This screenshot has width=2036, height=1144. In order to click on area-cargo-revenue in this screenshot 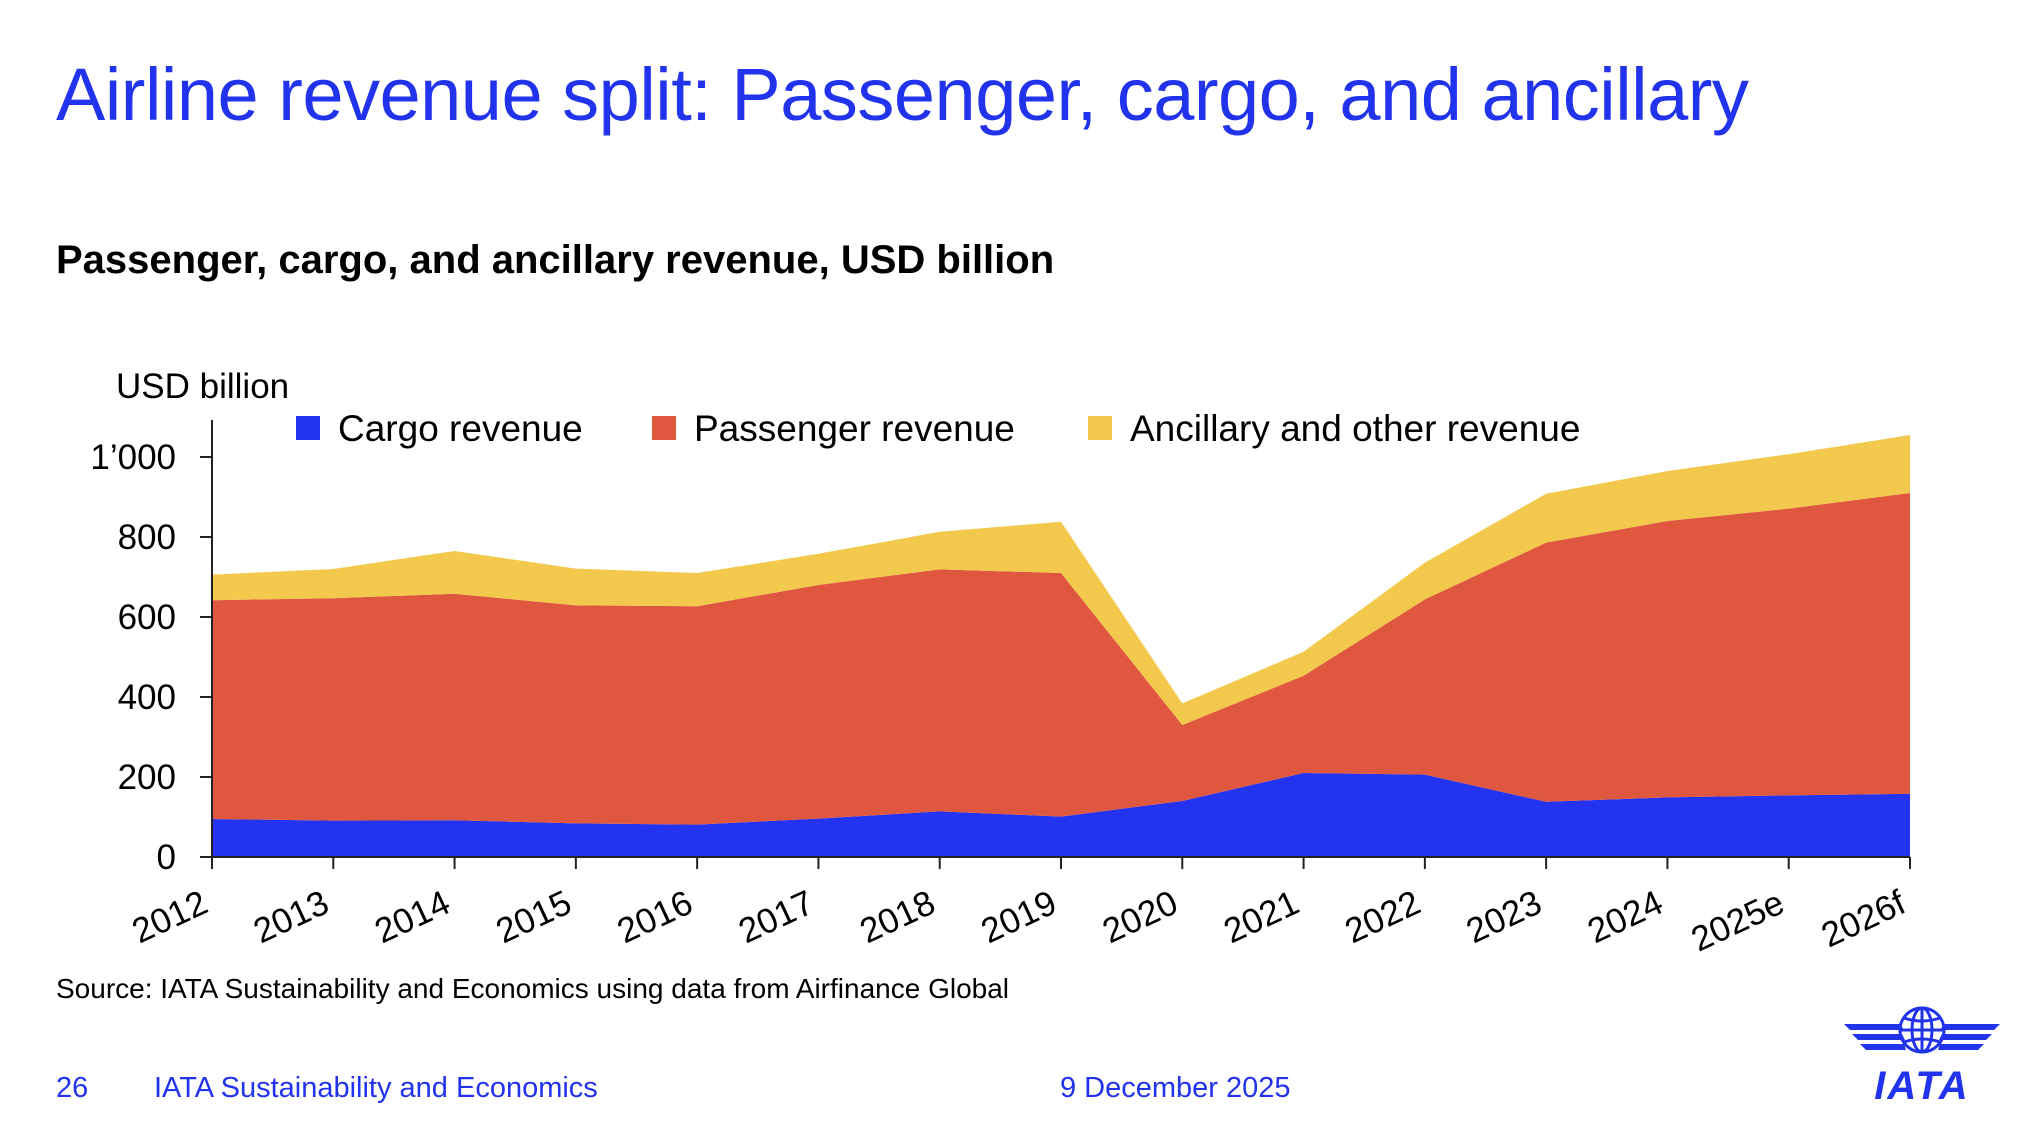, I will do `click(1061, 815)`.